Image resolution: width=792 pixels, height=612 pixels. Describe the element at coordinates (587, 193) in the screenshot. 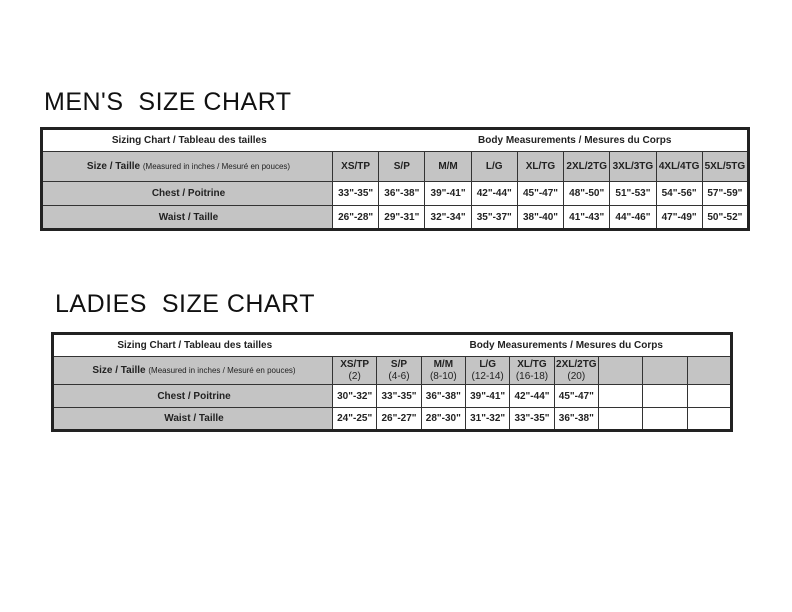

I see `measurement-cell: 48"-50"` at that location.